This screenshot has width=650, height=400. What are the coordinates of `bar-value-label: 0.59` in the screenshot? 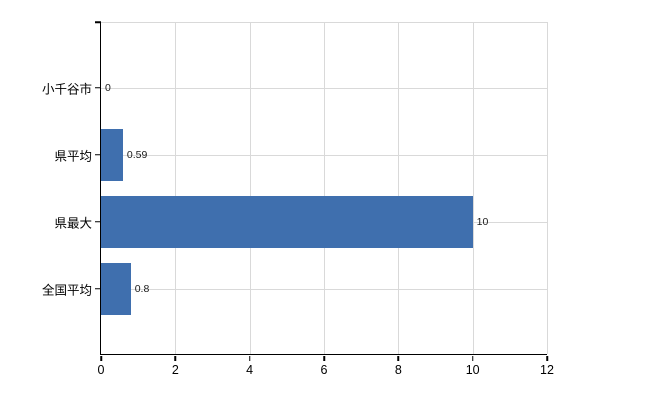 It's located at (137, 154).